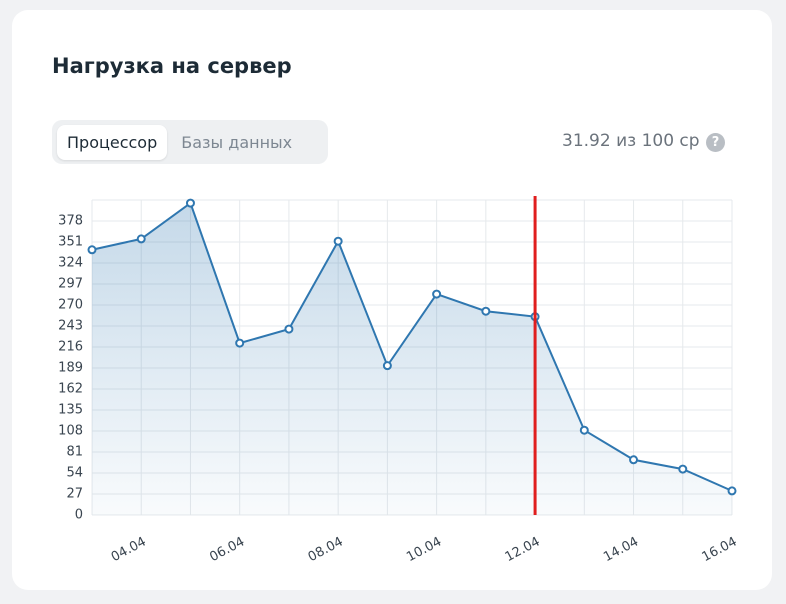  Describe the element at coordinates (70, 221) in the screenshot. I see `y-tick-label: 378` at that location.